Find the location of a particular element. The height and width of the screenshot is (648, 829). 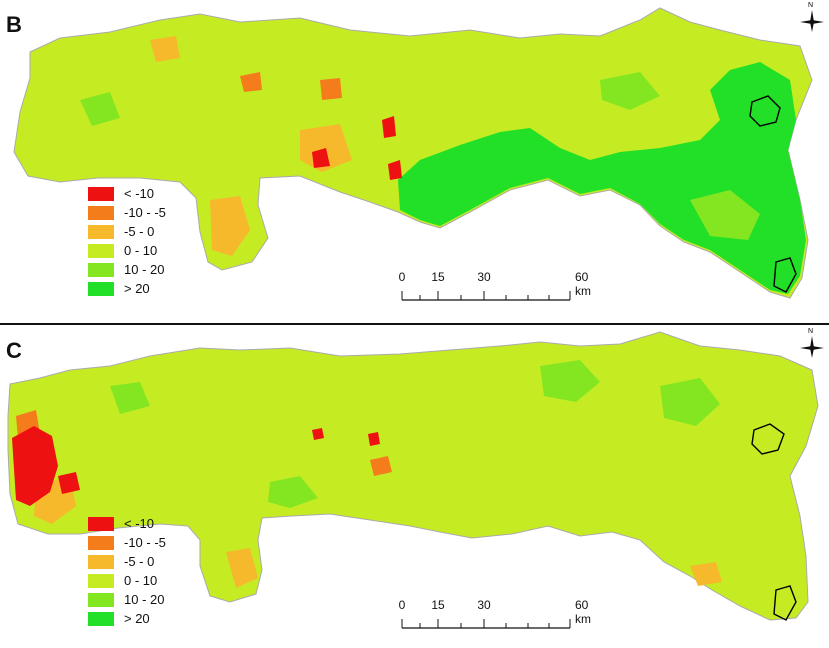

orange-patch-b2 is located at coordinates (331, 89).